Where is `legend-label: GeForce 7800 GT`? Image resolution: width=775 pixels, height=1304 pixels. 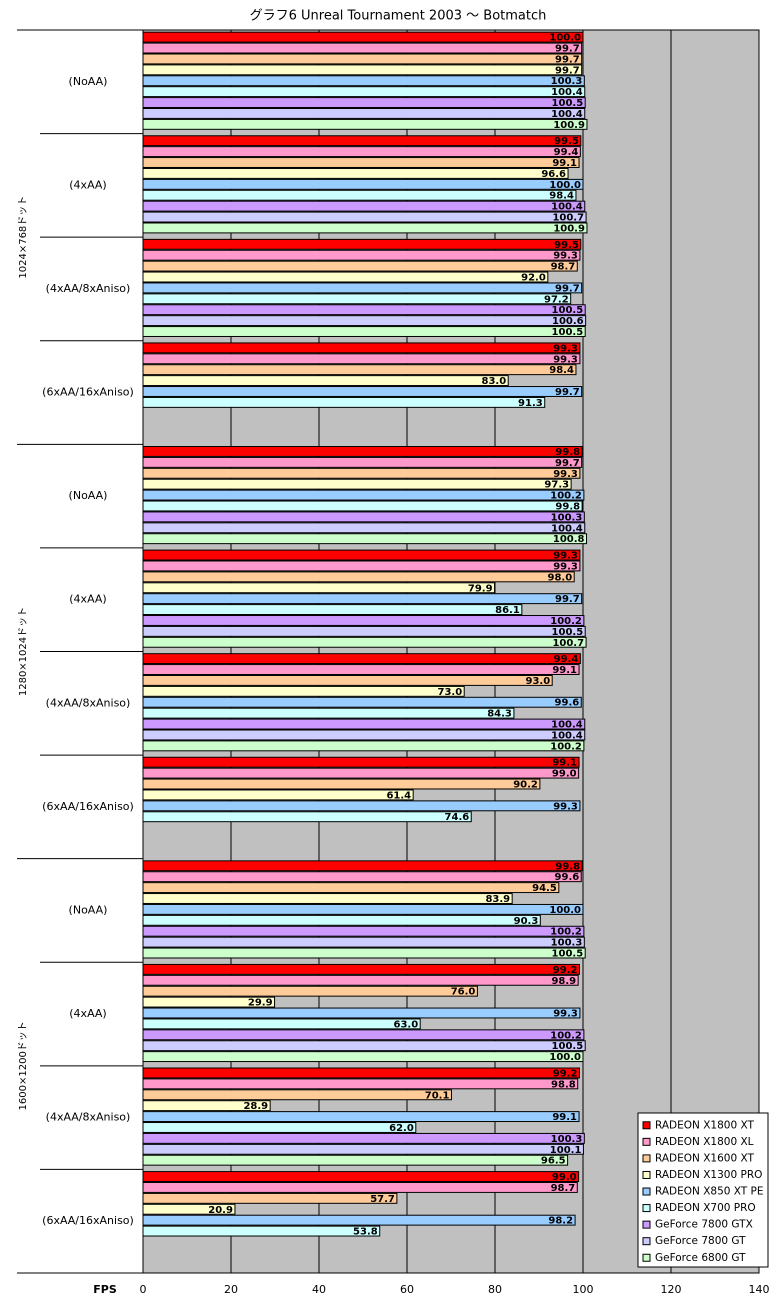 legend-label: GeForce 7800 GT is located at coordinates (700, 1241).